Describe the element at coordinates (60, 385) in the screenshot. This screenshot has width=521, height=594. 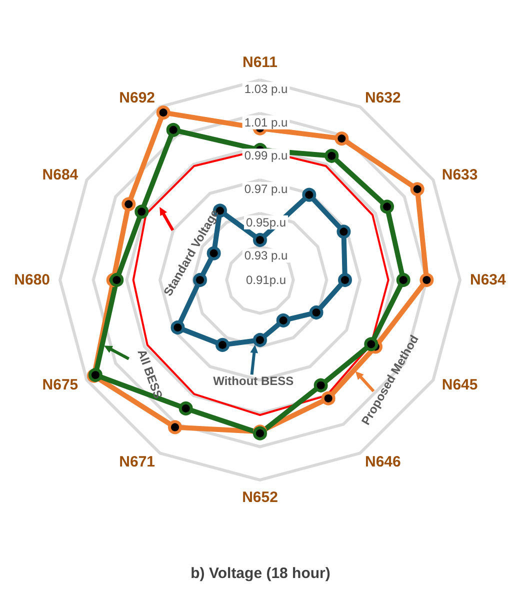
I see `spoke-label: N675` at that location.